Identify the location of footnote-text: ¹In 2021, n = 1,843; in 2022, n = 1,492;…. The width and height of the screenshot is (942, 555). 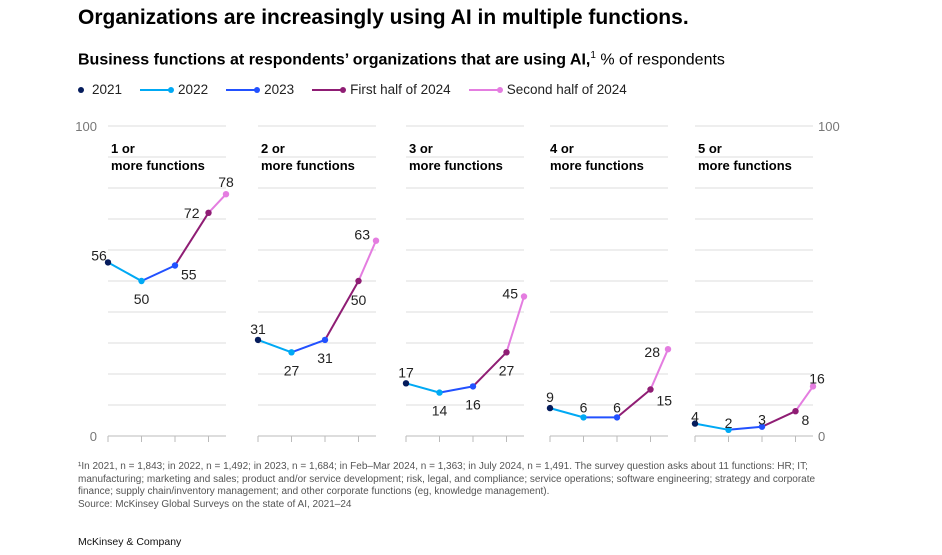
(447, 479).